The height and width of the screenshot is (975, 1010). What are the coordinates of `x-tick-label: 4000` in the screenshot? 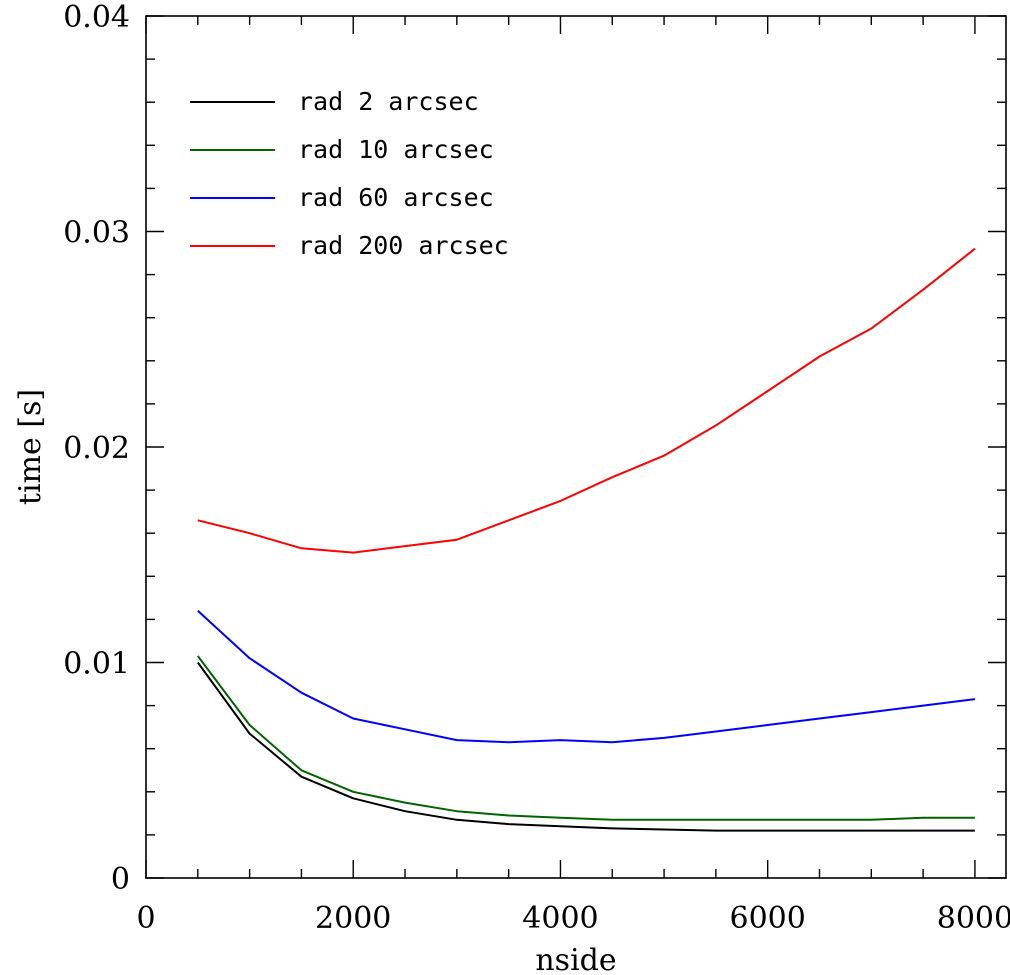 It's located at (560, 918).